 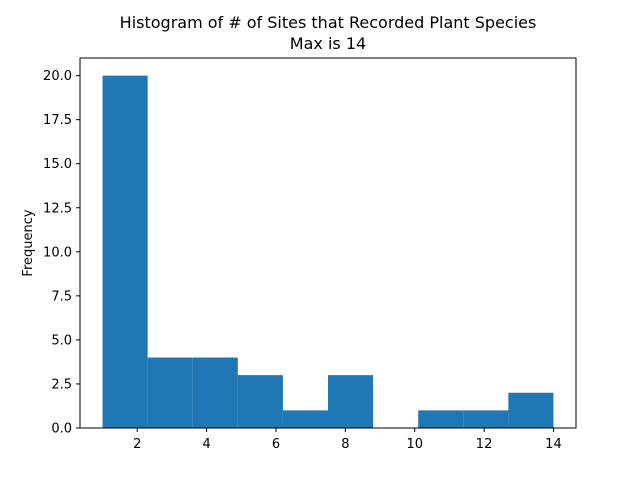 I want to click on chart-subtitle: Max is 14, so click(x=328, y=43).